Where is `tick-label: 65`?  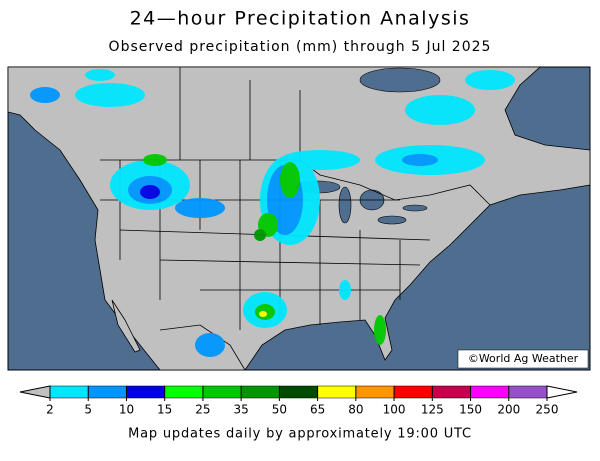 tick-label: 65 is located at coordinates (317, 410).